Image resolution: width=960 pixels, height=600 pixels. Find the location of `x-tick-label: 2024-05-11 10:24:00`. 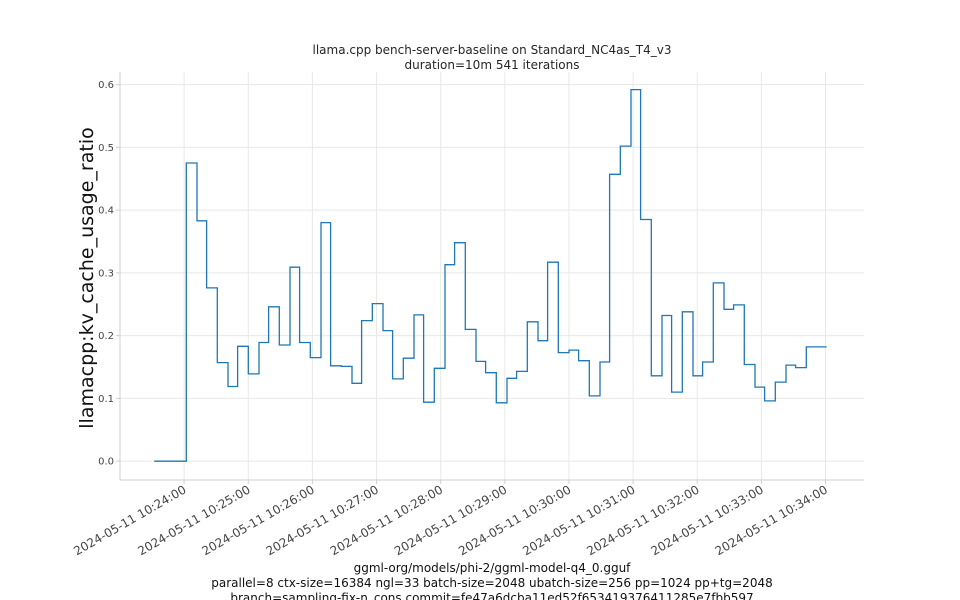

x-tick-label: 2024-05-11 10:24:00 is located at coordinates (129, 520).